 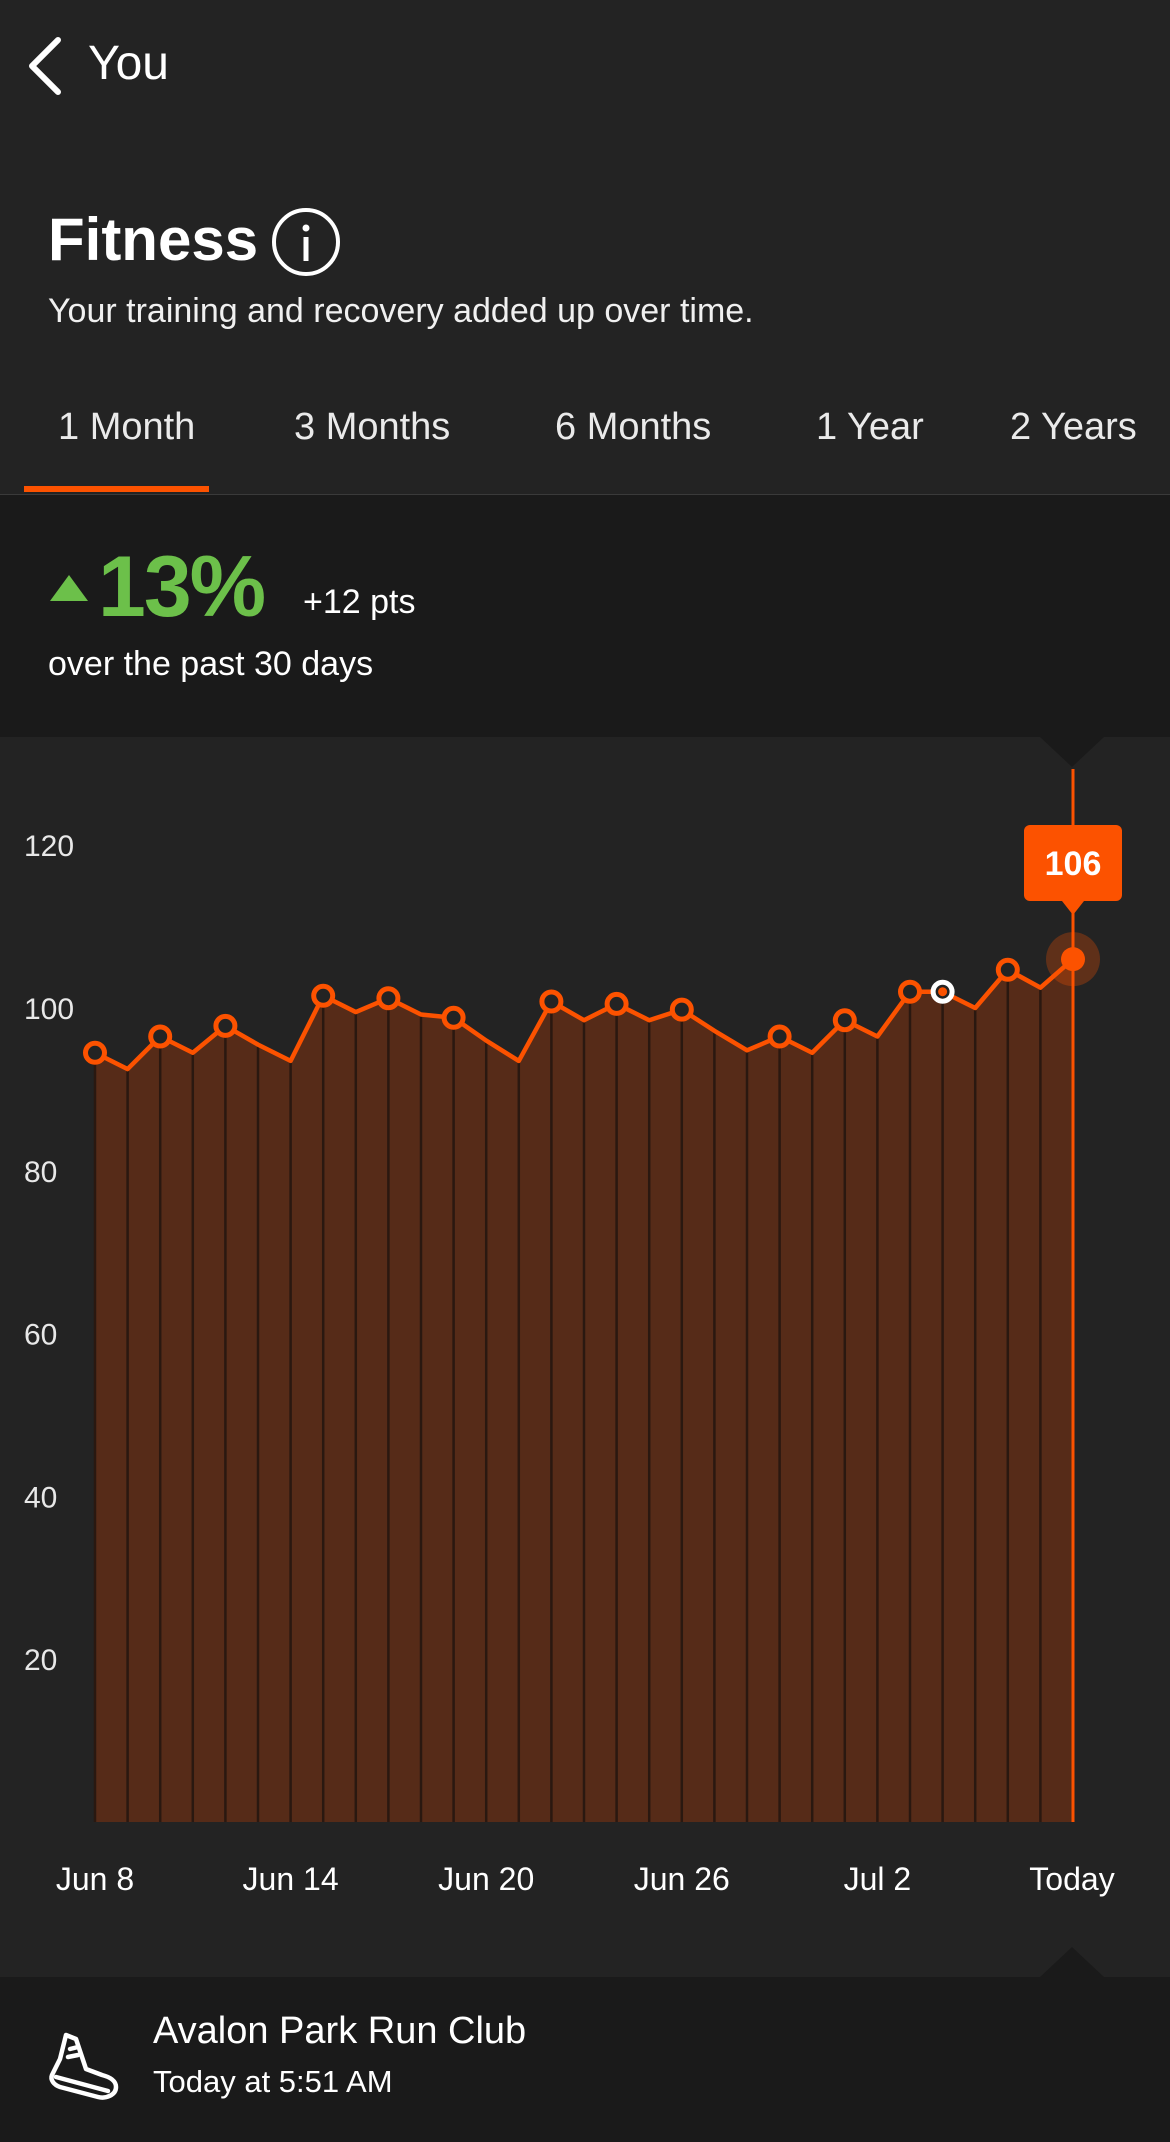 I want to click on value-callout, so click(x=1073, y=863).